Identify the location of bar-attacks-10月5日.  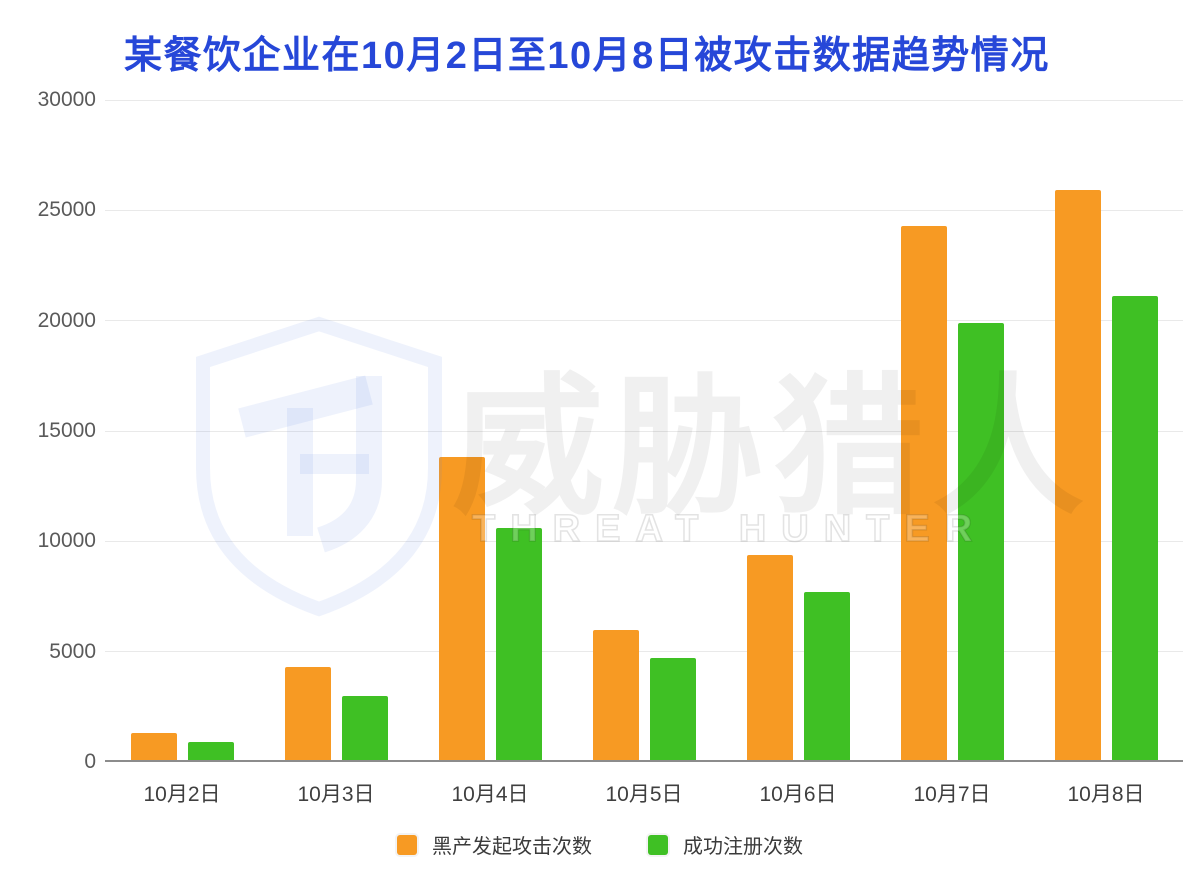
(615, 695).